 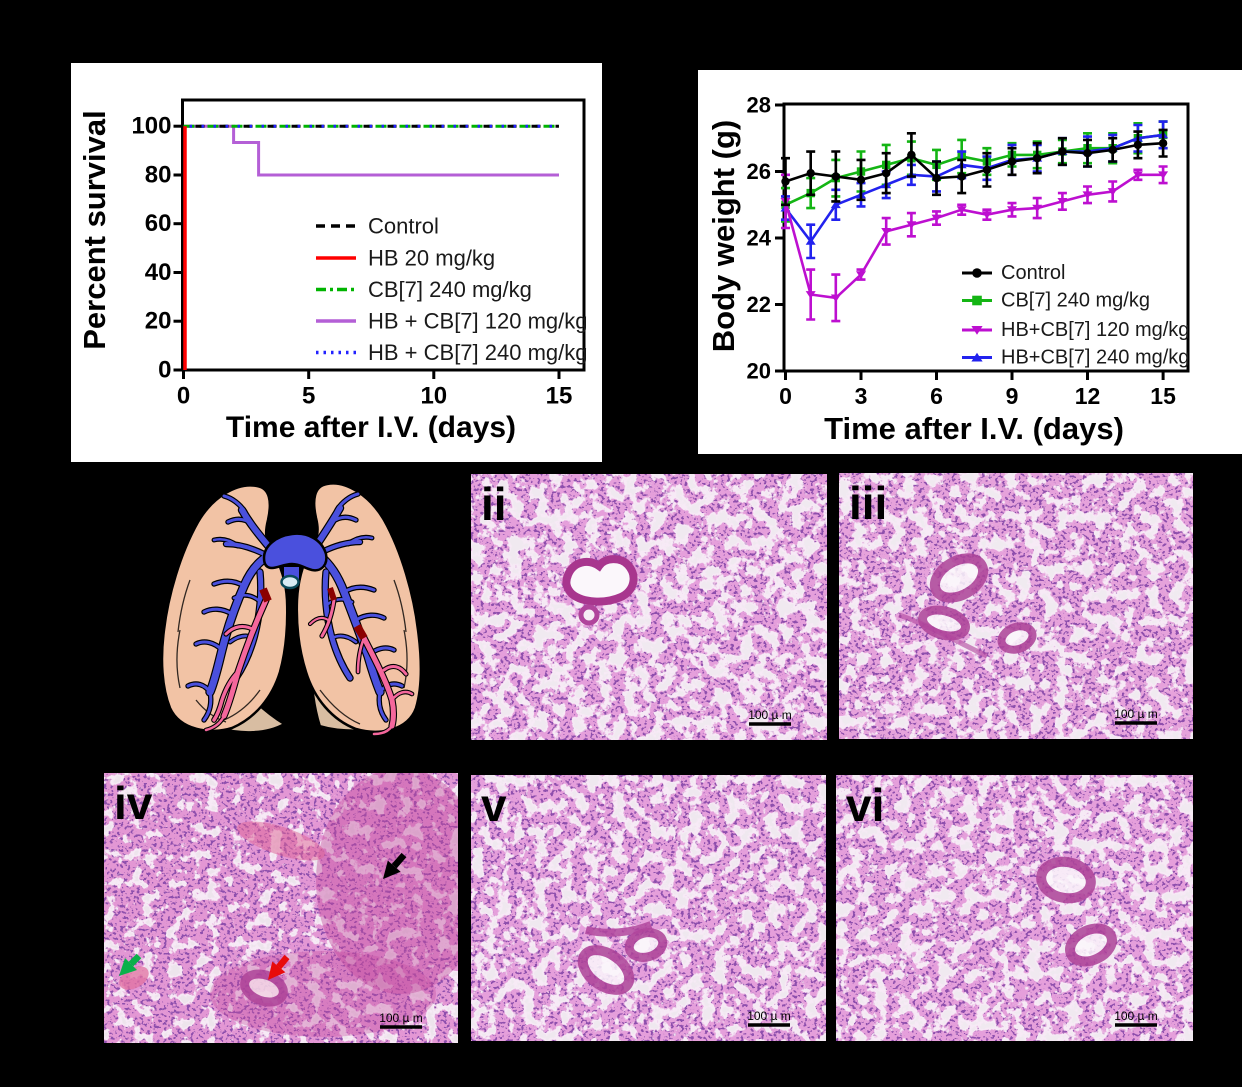 What do you see at coordinates (158, 175) in the screenshot?
I see `svg-text: 80` at bounding box center [158, 175].